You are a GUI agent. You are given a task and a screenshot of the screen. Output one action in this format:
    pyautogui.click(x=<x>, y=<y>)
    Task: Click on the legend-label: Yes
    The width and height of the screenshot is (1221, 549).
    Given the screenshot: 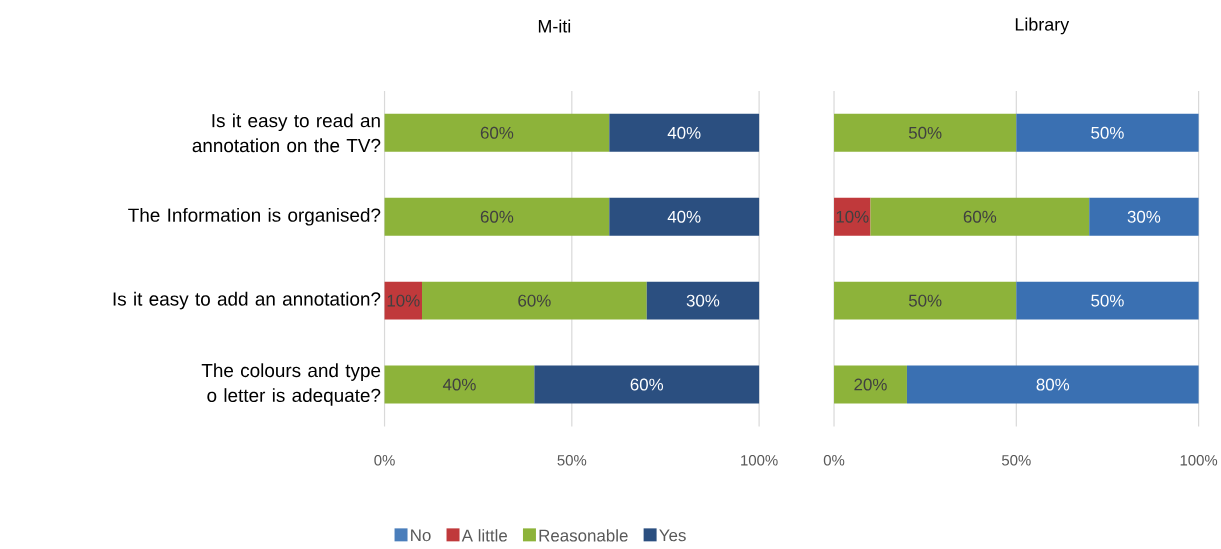 What is the action you would take?
    pyautogui.click(x=672, y=535)
    